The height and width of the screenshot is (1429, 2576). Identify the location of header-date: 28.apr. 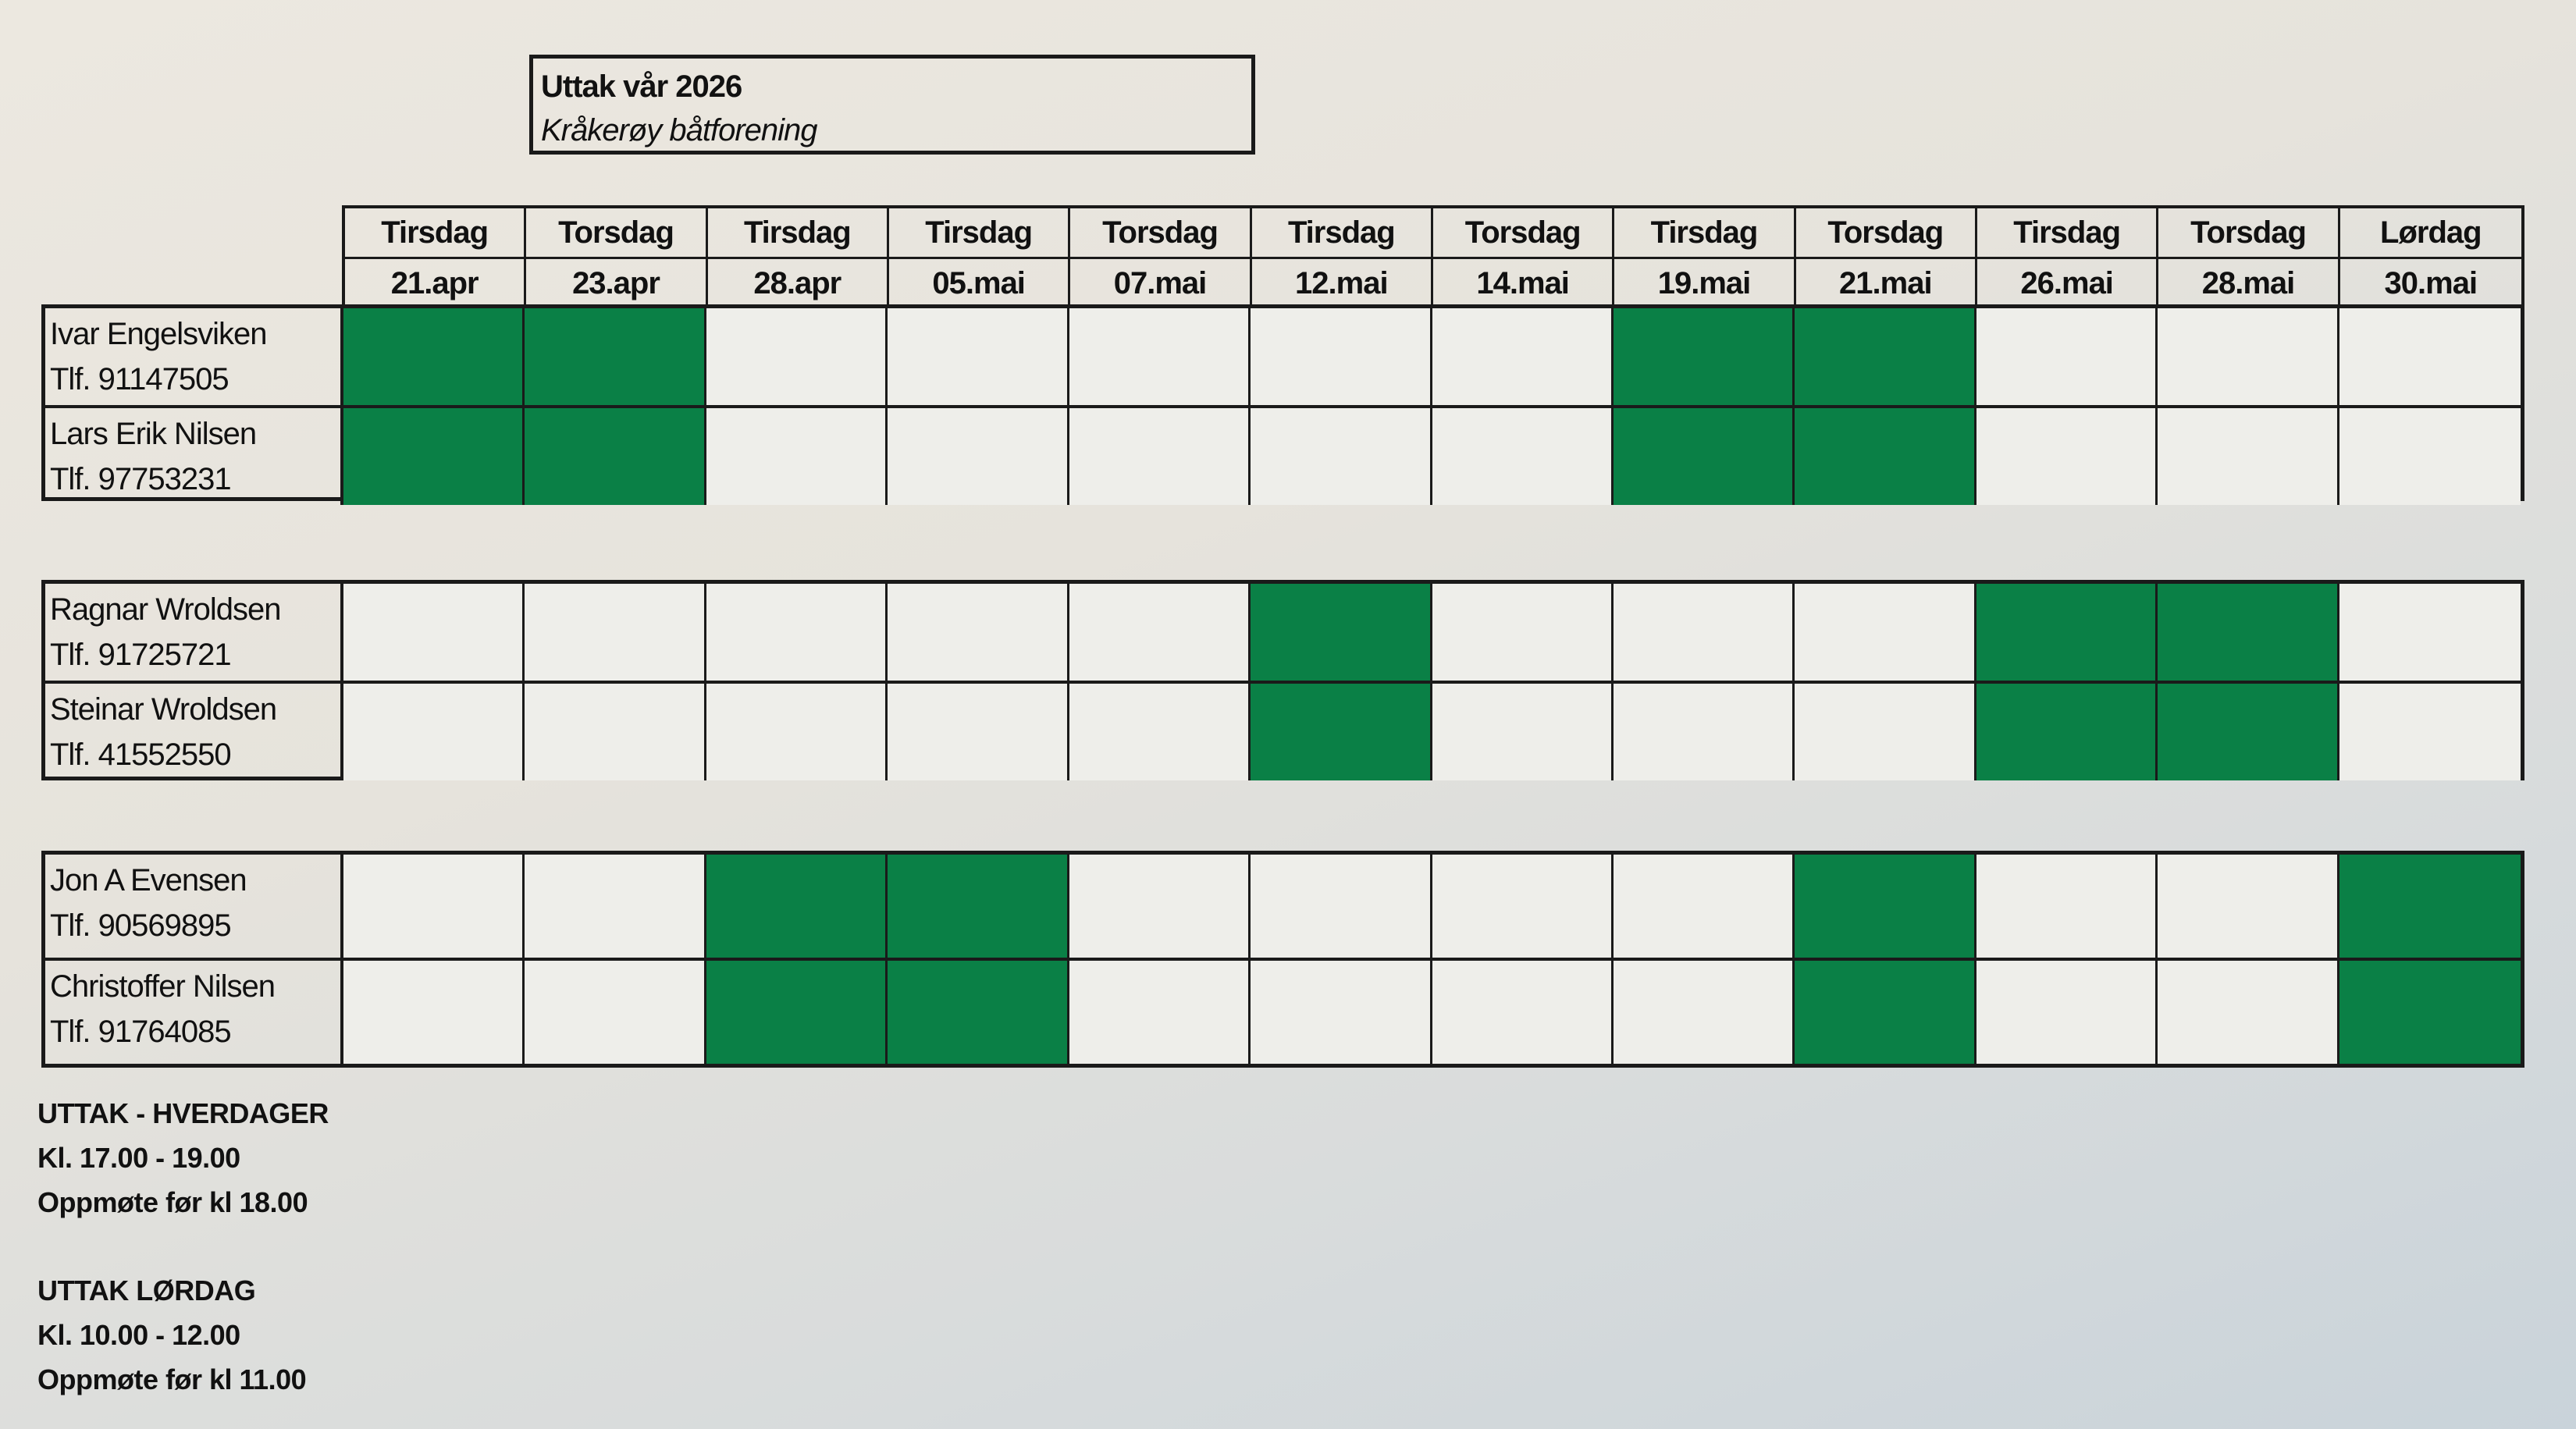
(798, 283).